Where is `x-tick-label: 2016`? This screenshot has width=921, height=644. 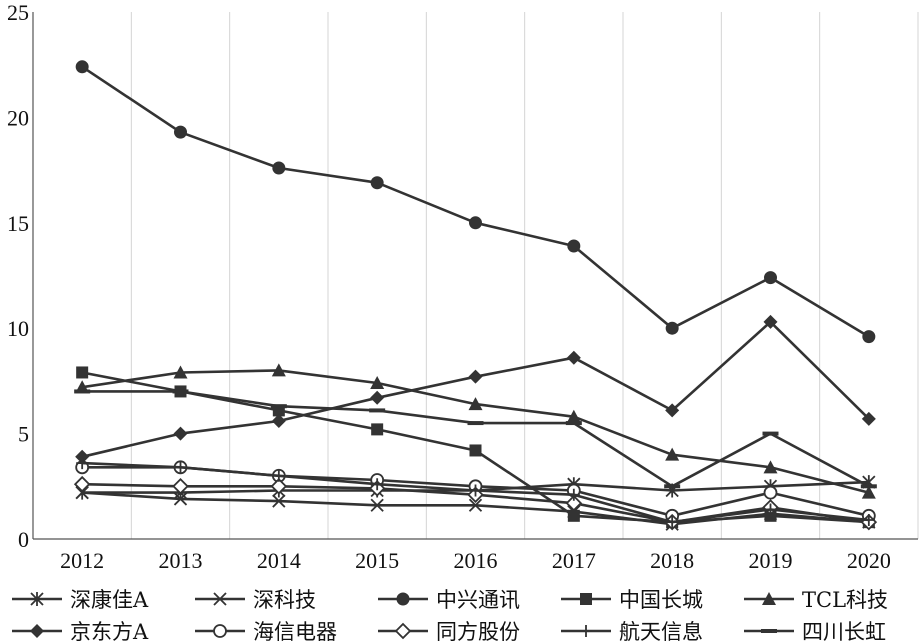 x-tick-label: 2016 is located at coordinates (476, 560).